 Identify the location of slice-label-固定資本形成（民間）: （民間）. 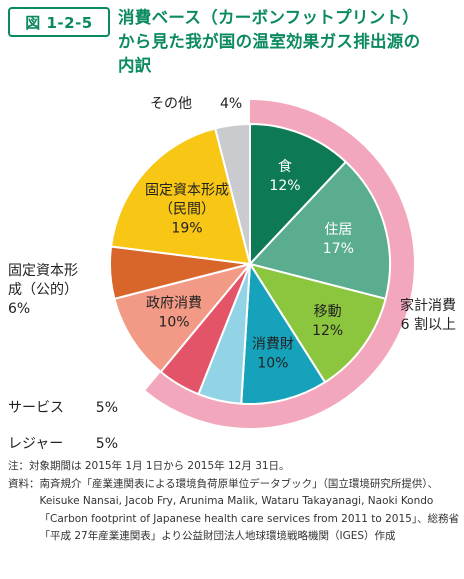
(187, 209).